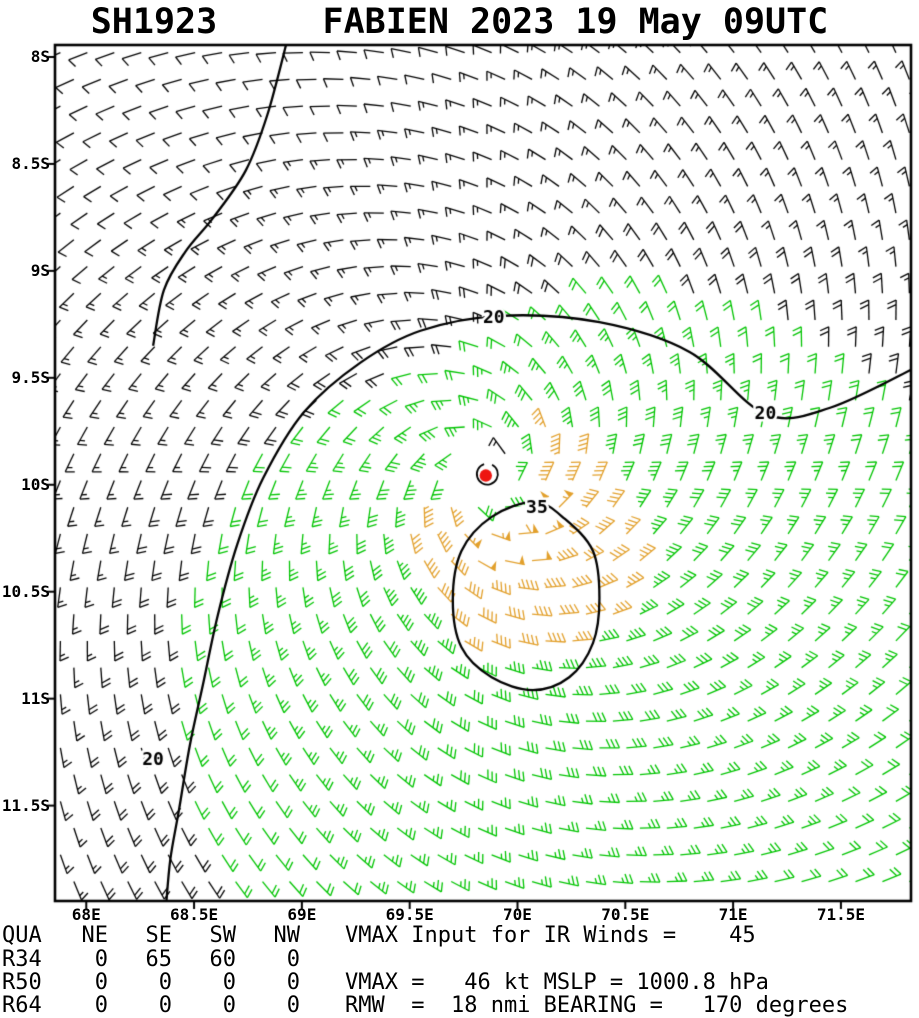 This screenshot has width=919, height=1018. Describe the element at coordinates (229, 1005) in the screenshot. I see `r64-sw: 0` at that location.